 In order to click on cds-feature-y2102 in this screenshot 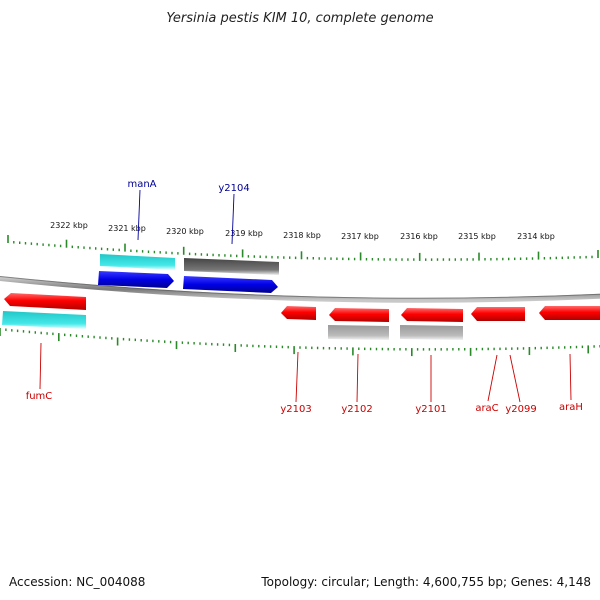, I will do `click(358, 332)`.